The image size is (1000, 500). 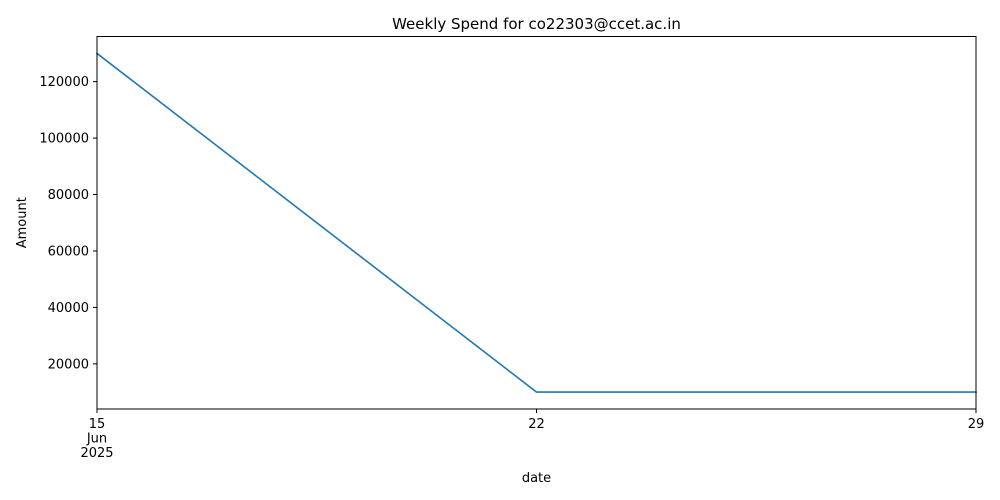 I want to click on x-tick-label: 29, so click(x=976, y=424).